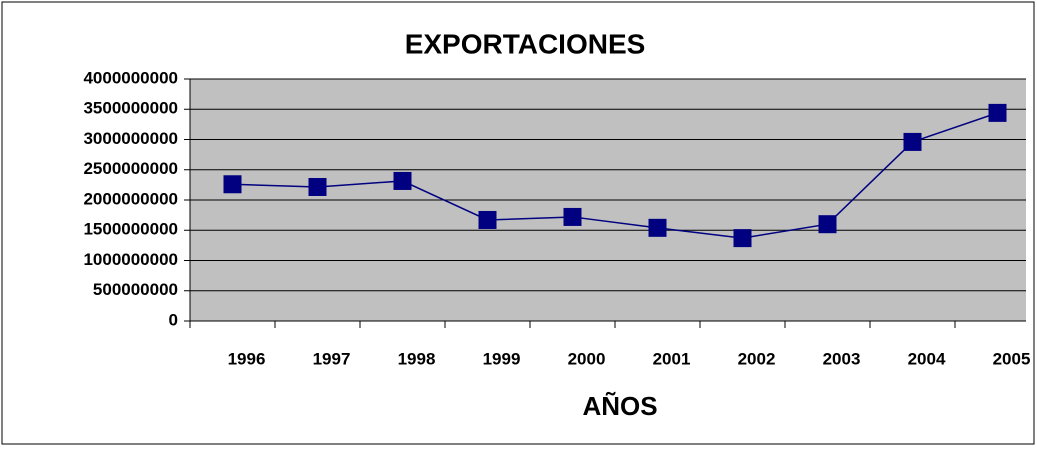  Describe the element at coordinates (130, 138) in the screenshot. I see `y-tick-label: 3000000000` at that location.